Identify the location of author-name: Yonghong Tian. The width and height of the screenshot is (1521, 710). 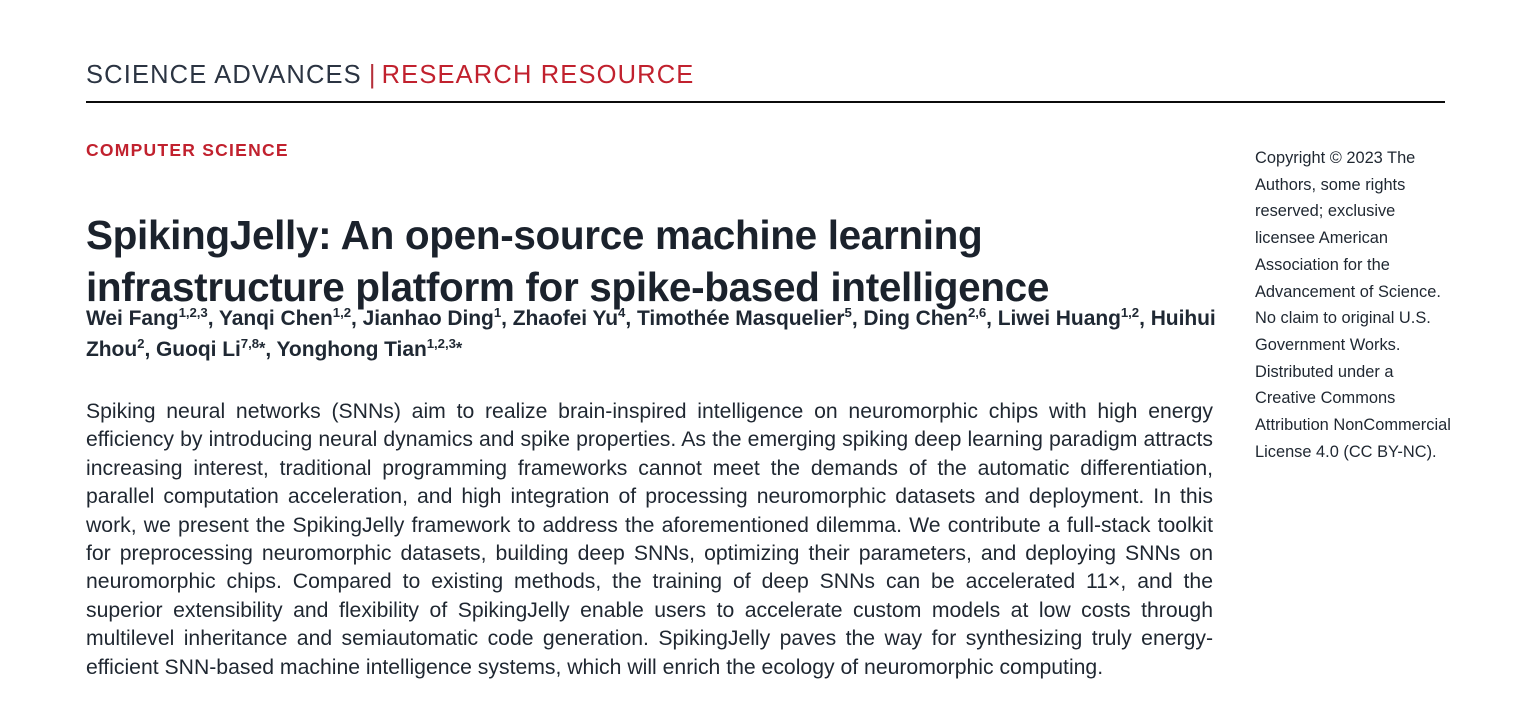
(351, 349).